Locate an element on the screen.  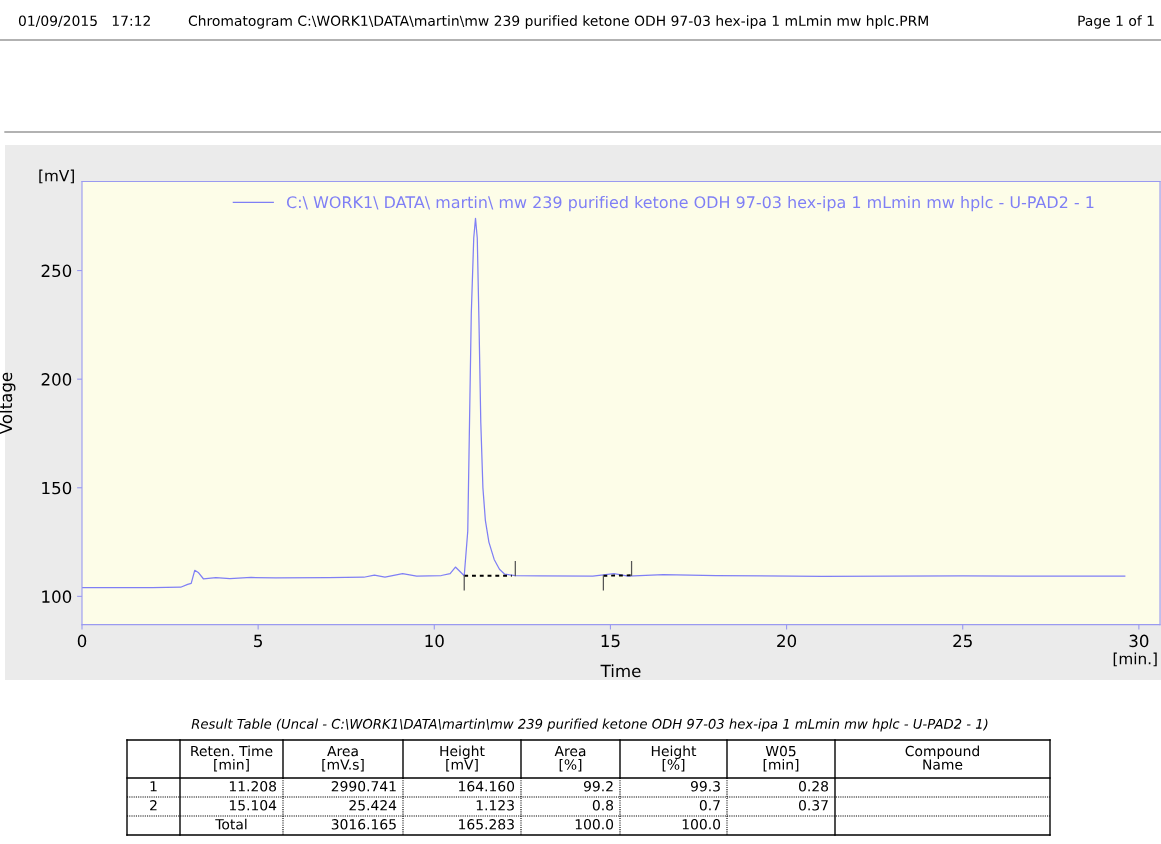
text: 2 is located at coordinates (153, 805).